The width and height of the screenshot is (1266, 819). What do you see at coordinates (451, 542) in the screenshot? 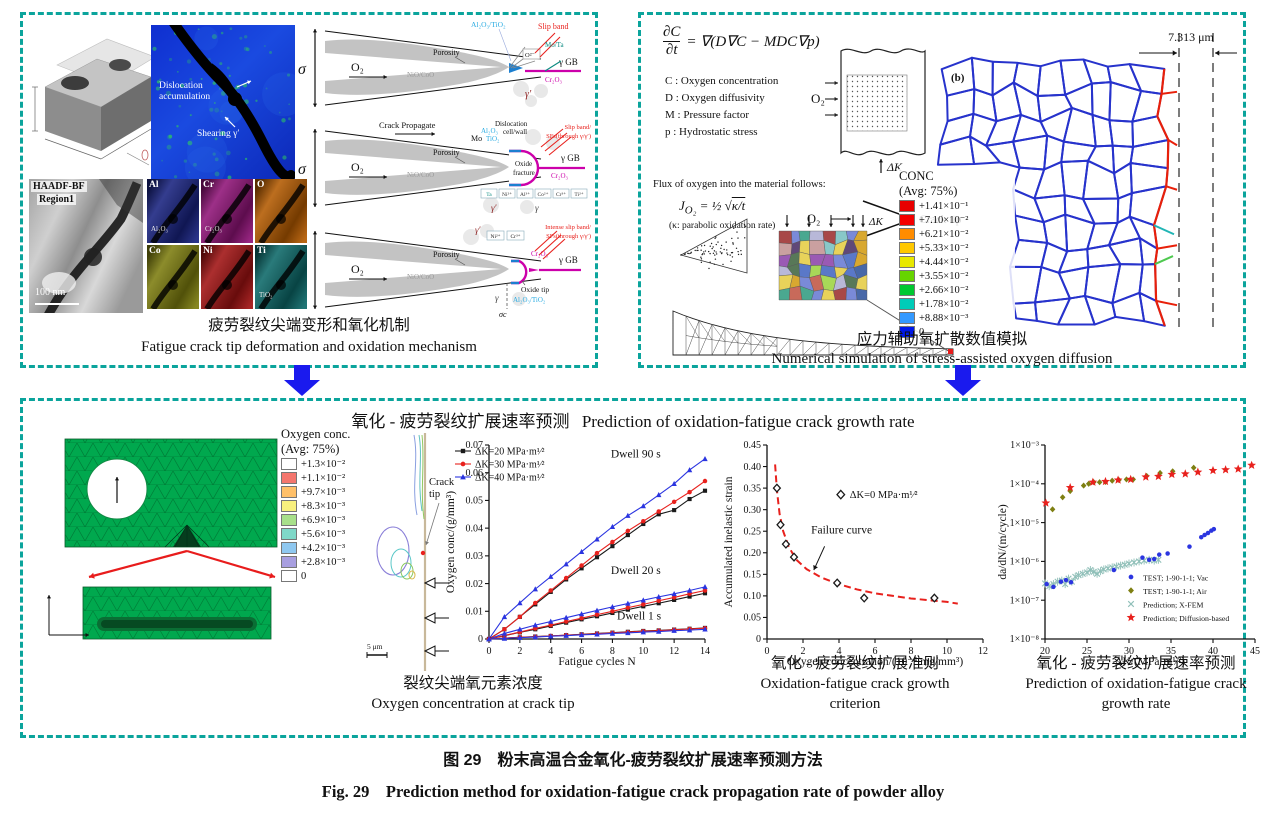
I see `svg-text: Oxygen conc/(g/mm³)` at bounding box center [451, 542].